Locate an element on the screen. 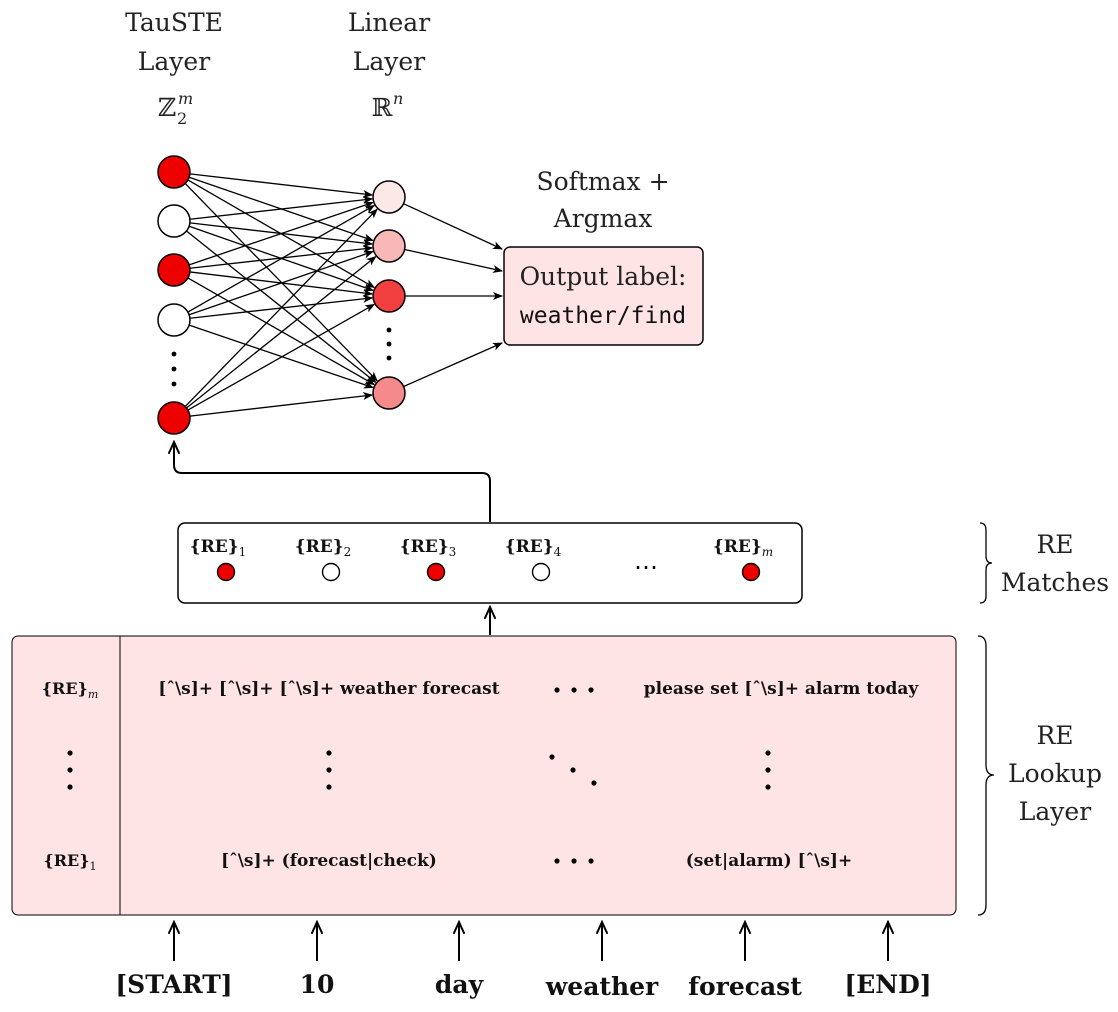 Image resolution: width=1118 pixels, height=1012 pixels. re-match-4-sub: 4 is located at coordinates (558, 552).